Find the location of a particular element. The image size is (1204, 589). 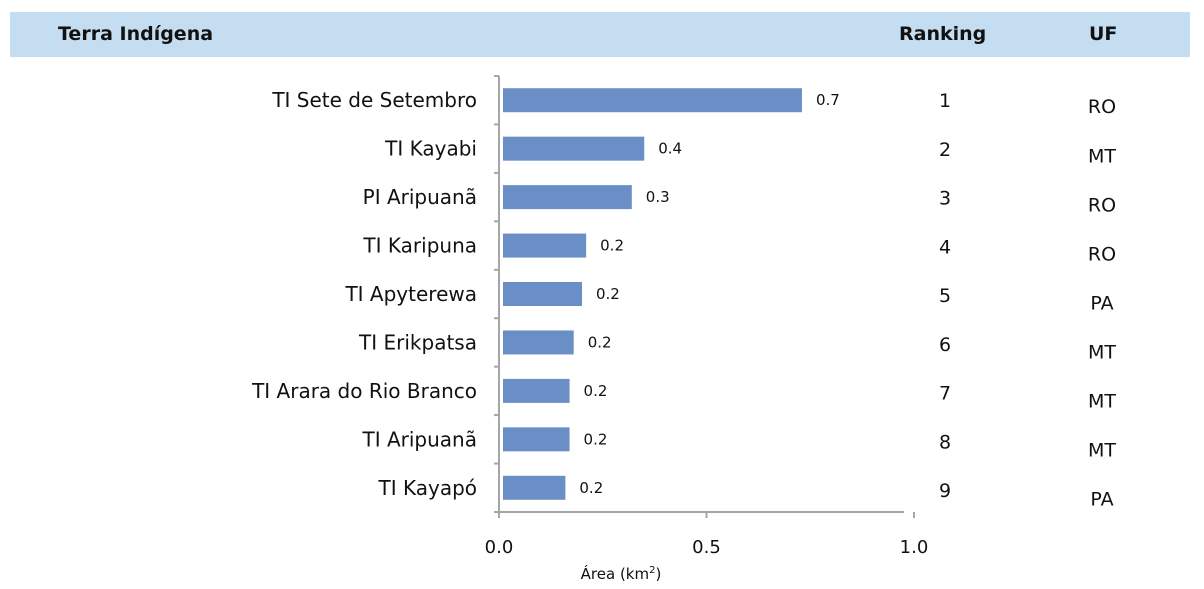

category-label: TI Kayapó is located at coordinates (427, 488).